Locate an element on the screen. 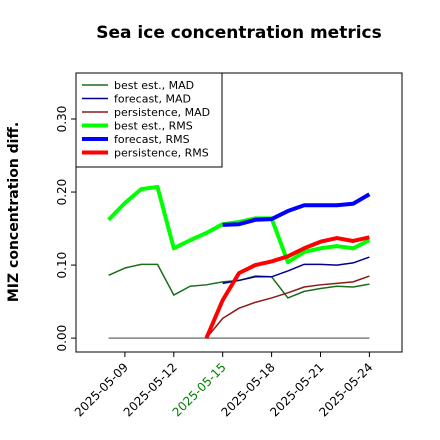  legend-label: best est., RMS is located at coordinates (153, 126).